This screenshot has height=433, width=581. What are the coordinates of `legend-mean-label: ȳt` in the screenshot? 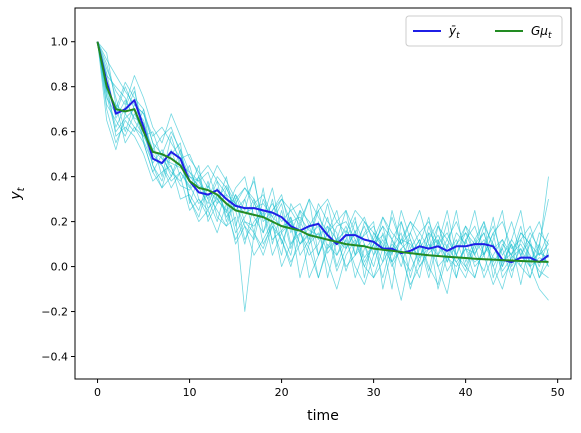 It's located at (454, 32).